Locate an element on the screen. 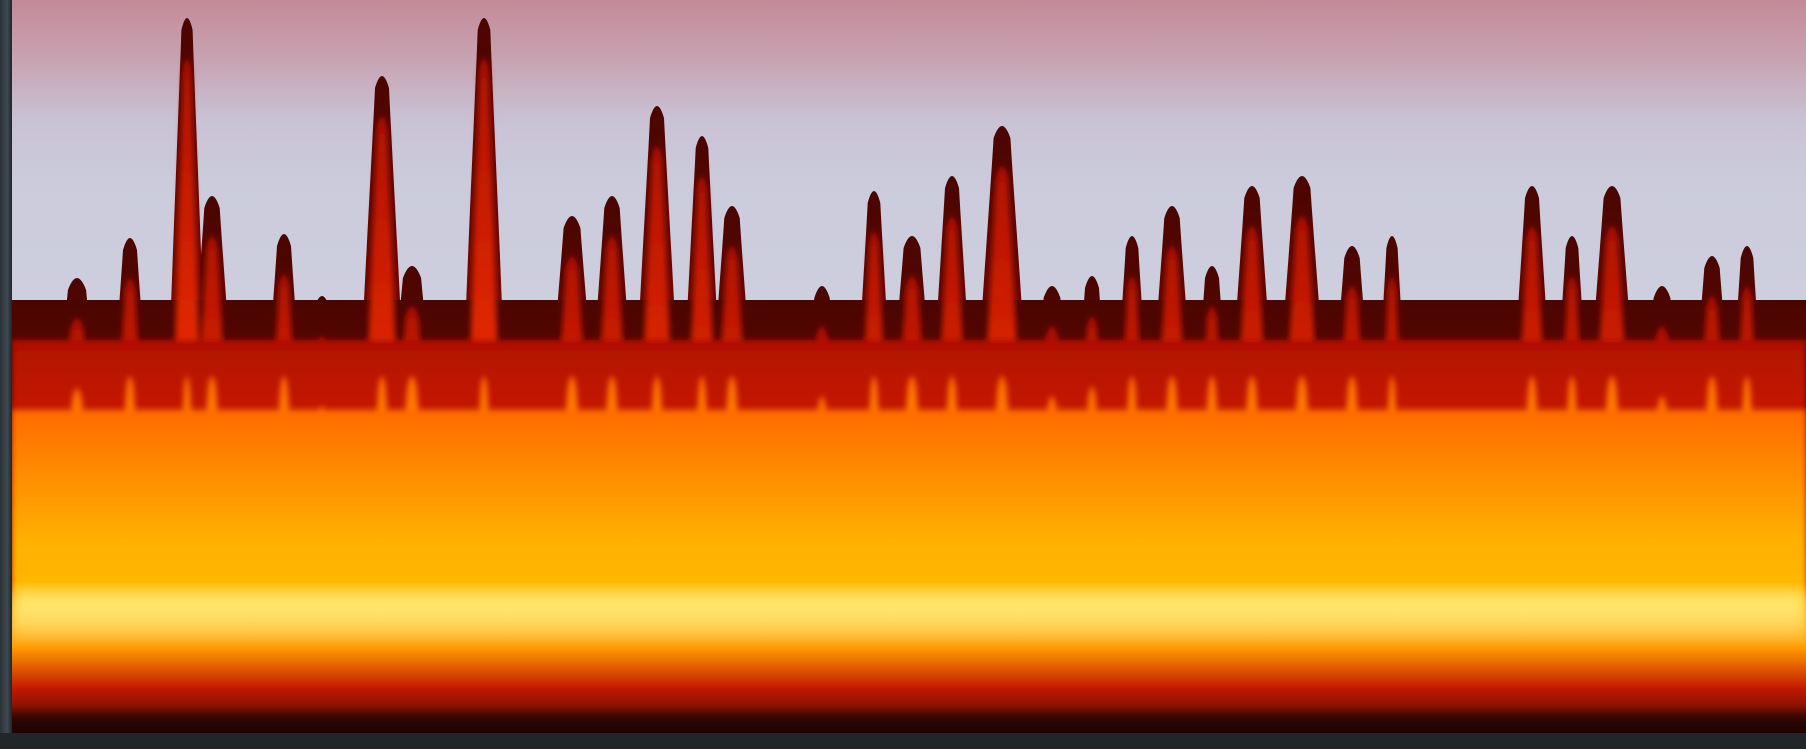 The height and width of the screenshot is (749, 1806). ground-strip is located at coordinates (909, 721).